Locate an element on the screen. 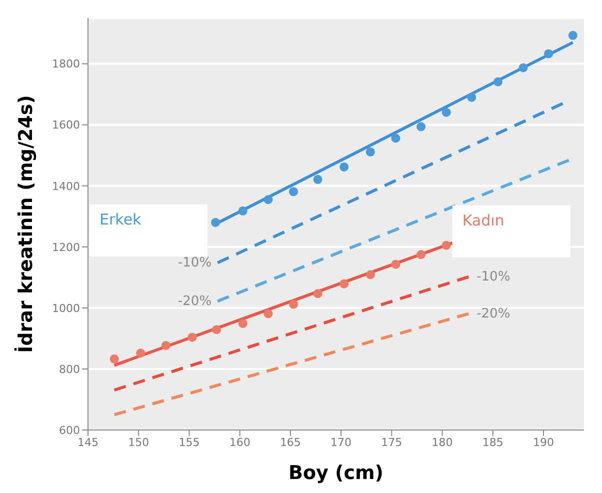  x-tick-label: 165 is located at coordinates (290, 442).